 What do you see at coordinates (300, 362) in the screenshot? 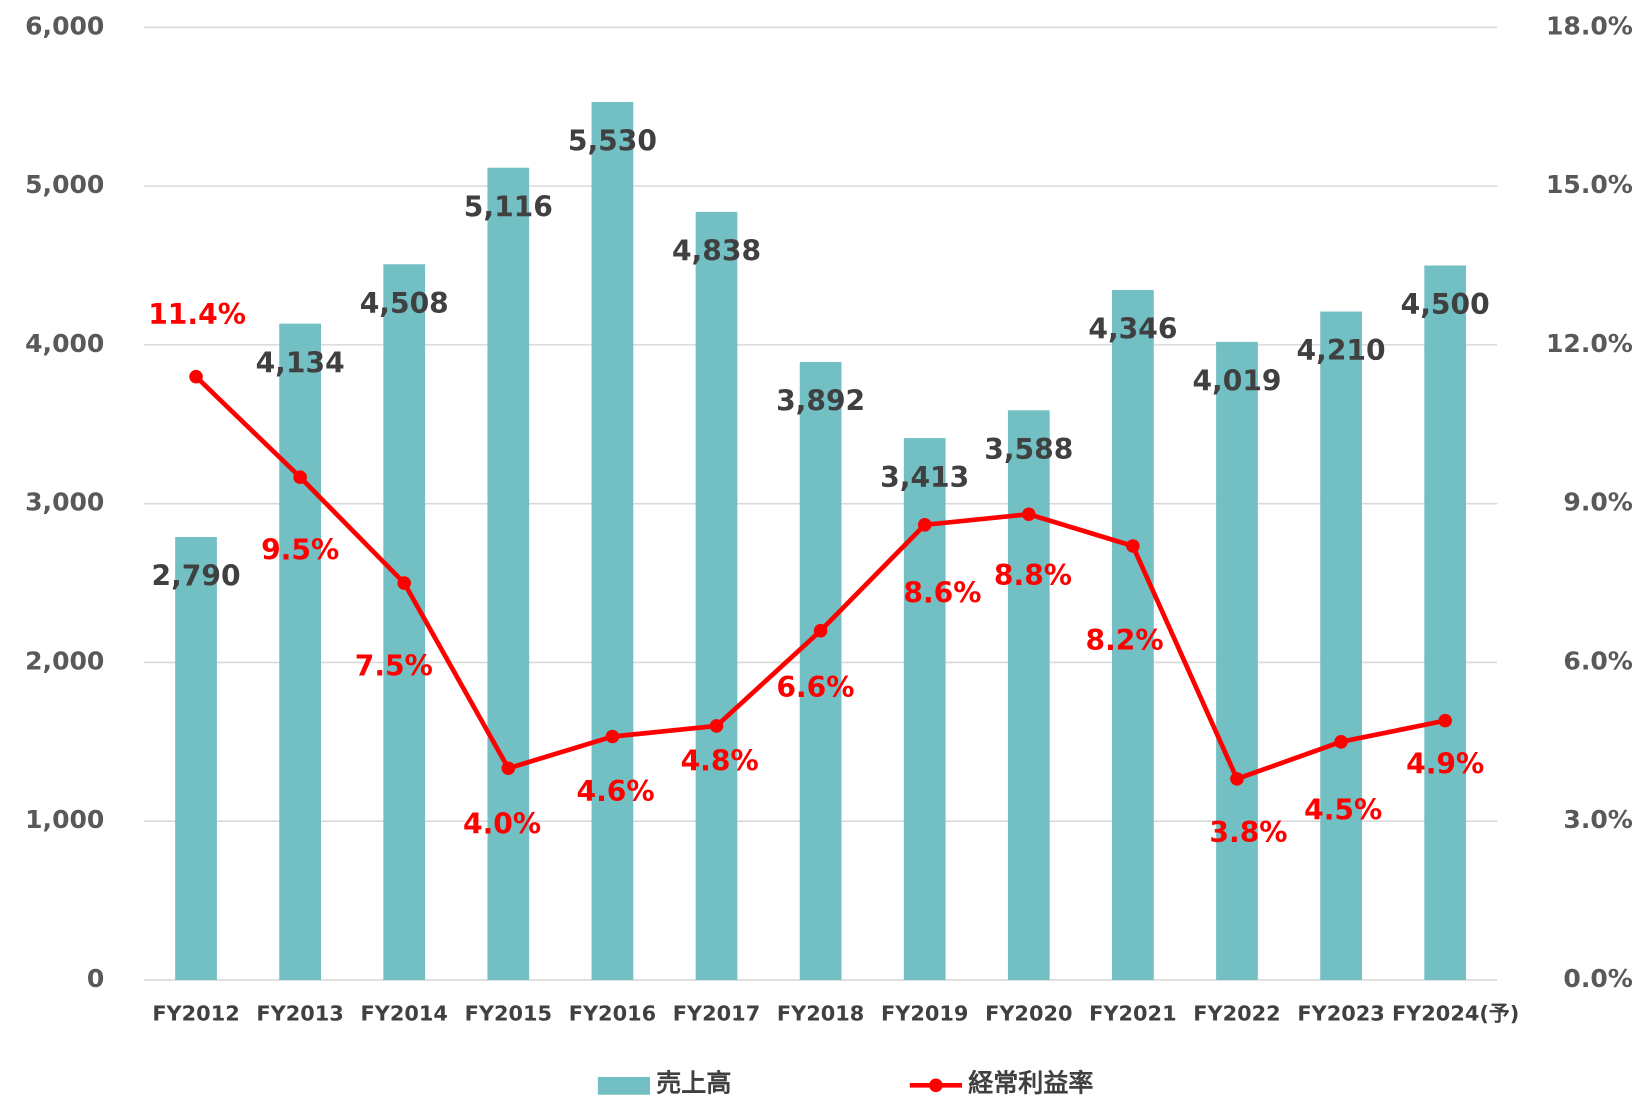
I see `bar-label: 4,134` at bounding box center [300, 362].